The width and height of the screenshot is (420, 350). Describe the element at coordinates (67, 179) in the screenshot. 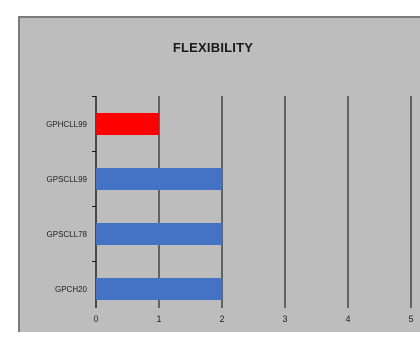

I see `category-label: GPSCLL99` at that location.